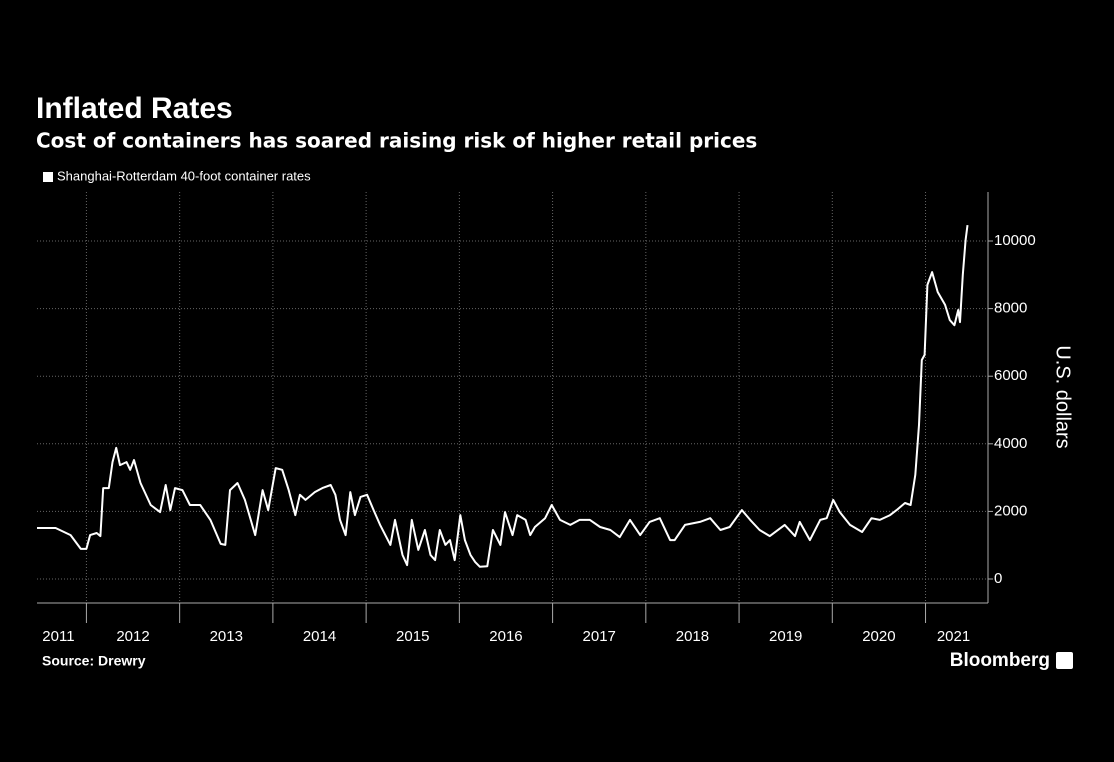 The height and width of the screenshot is (762, 1114). I want to click on chart-title: Inflated Rates, so click(134, 108).